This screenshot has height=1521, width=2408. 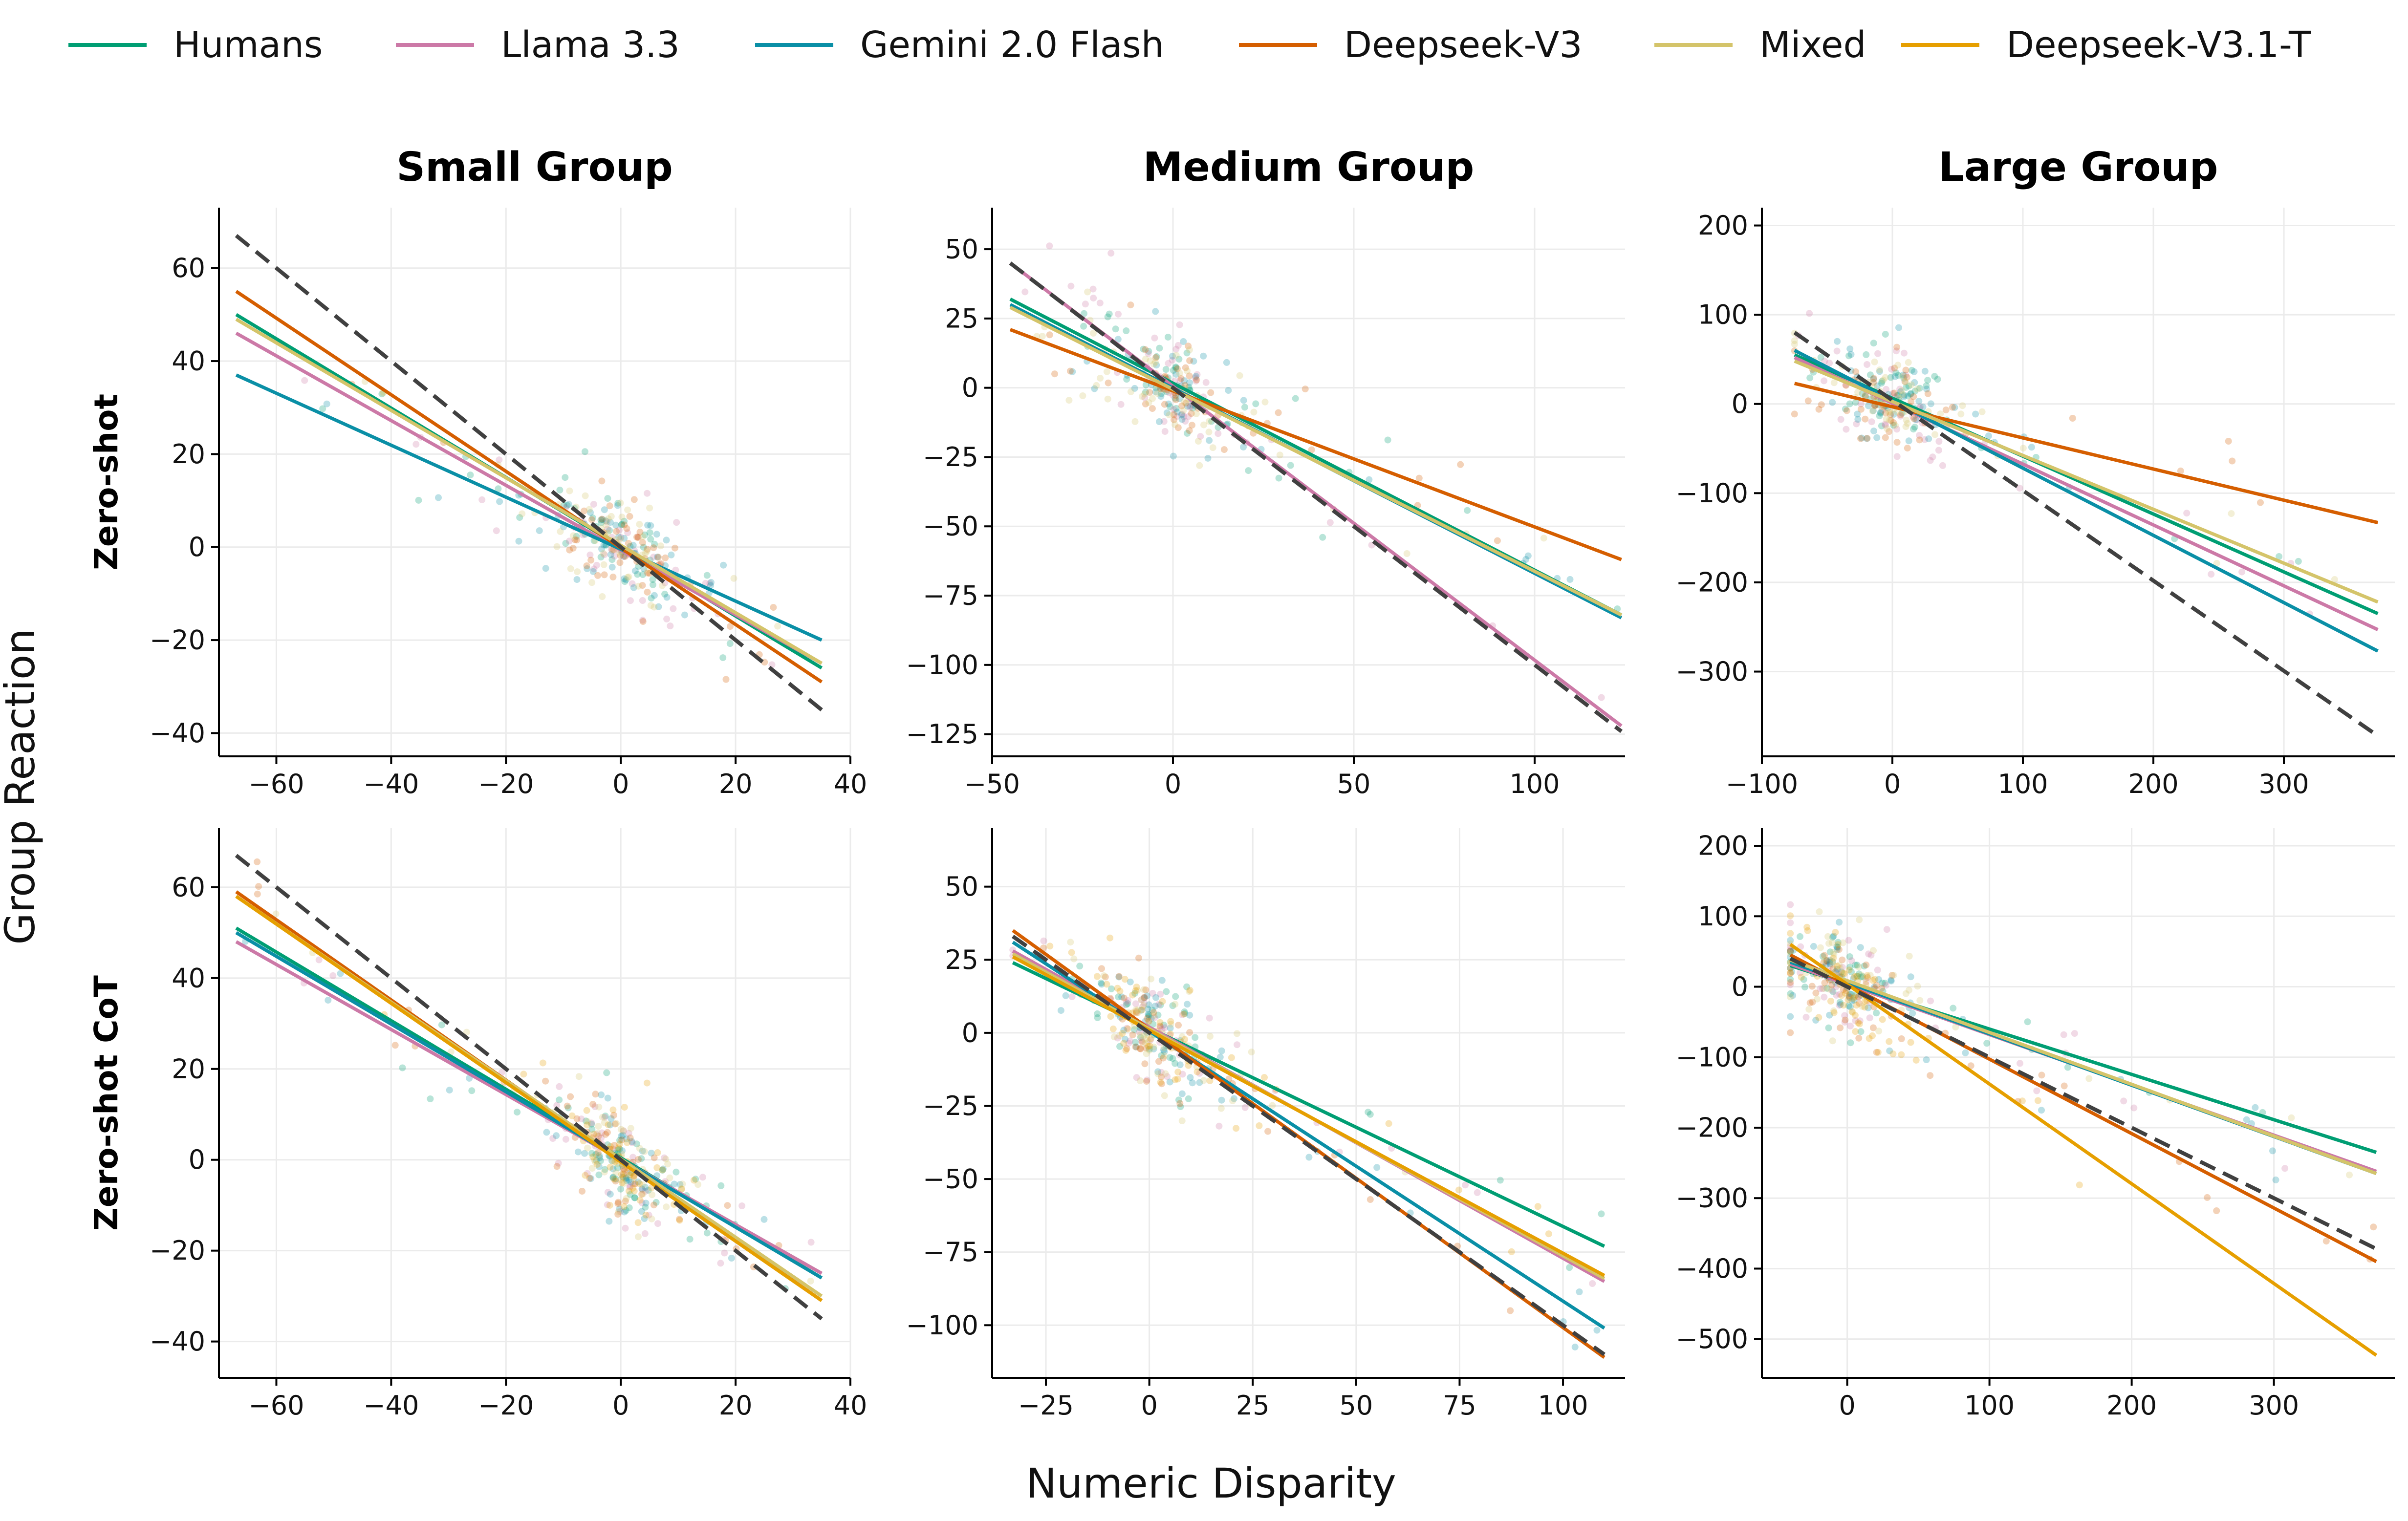 I want to click on fit-line-deepseek-v3, so click(x=2086, y=453).